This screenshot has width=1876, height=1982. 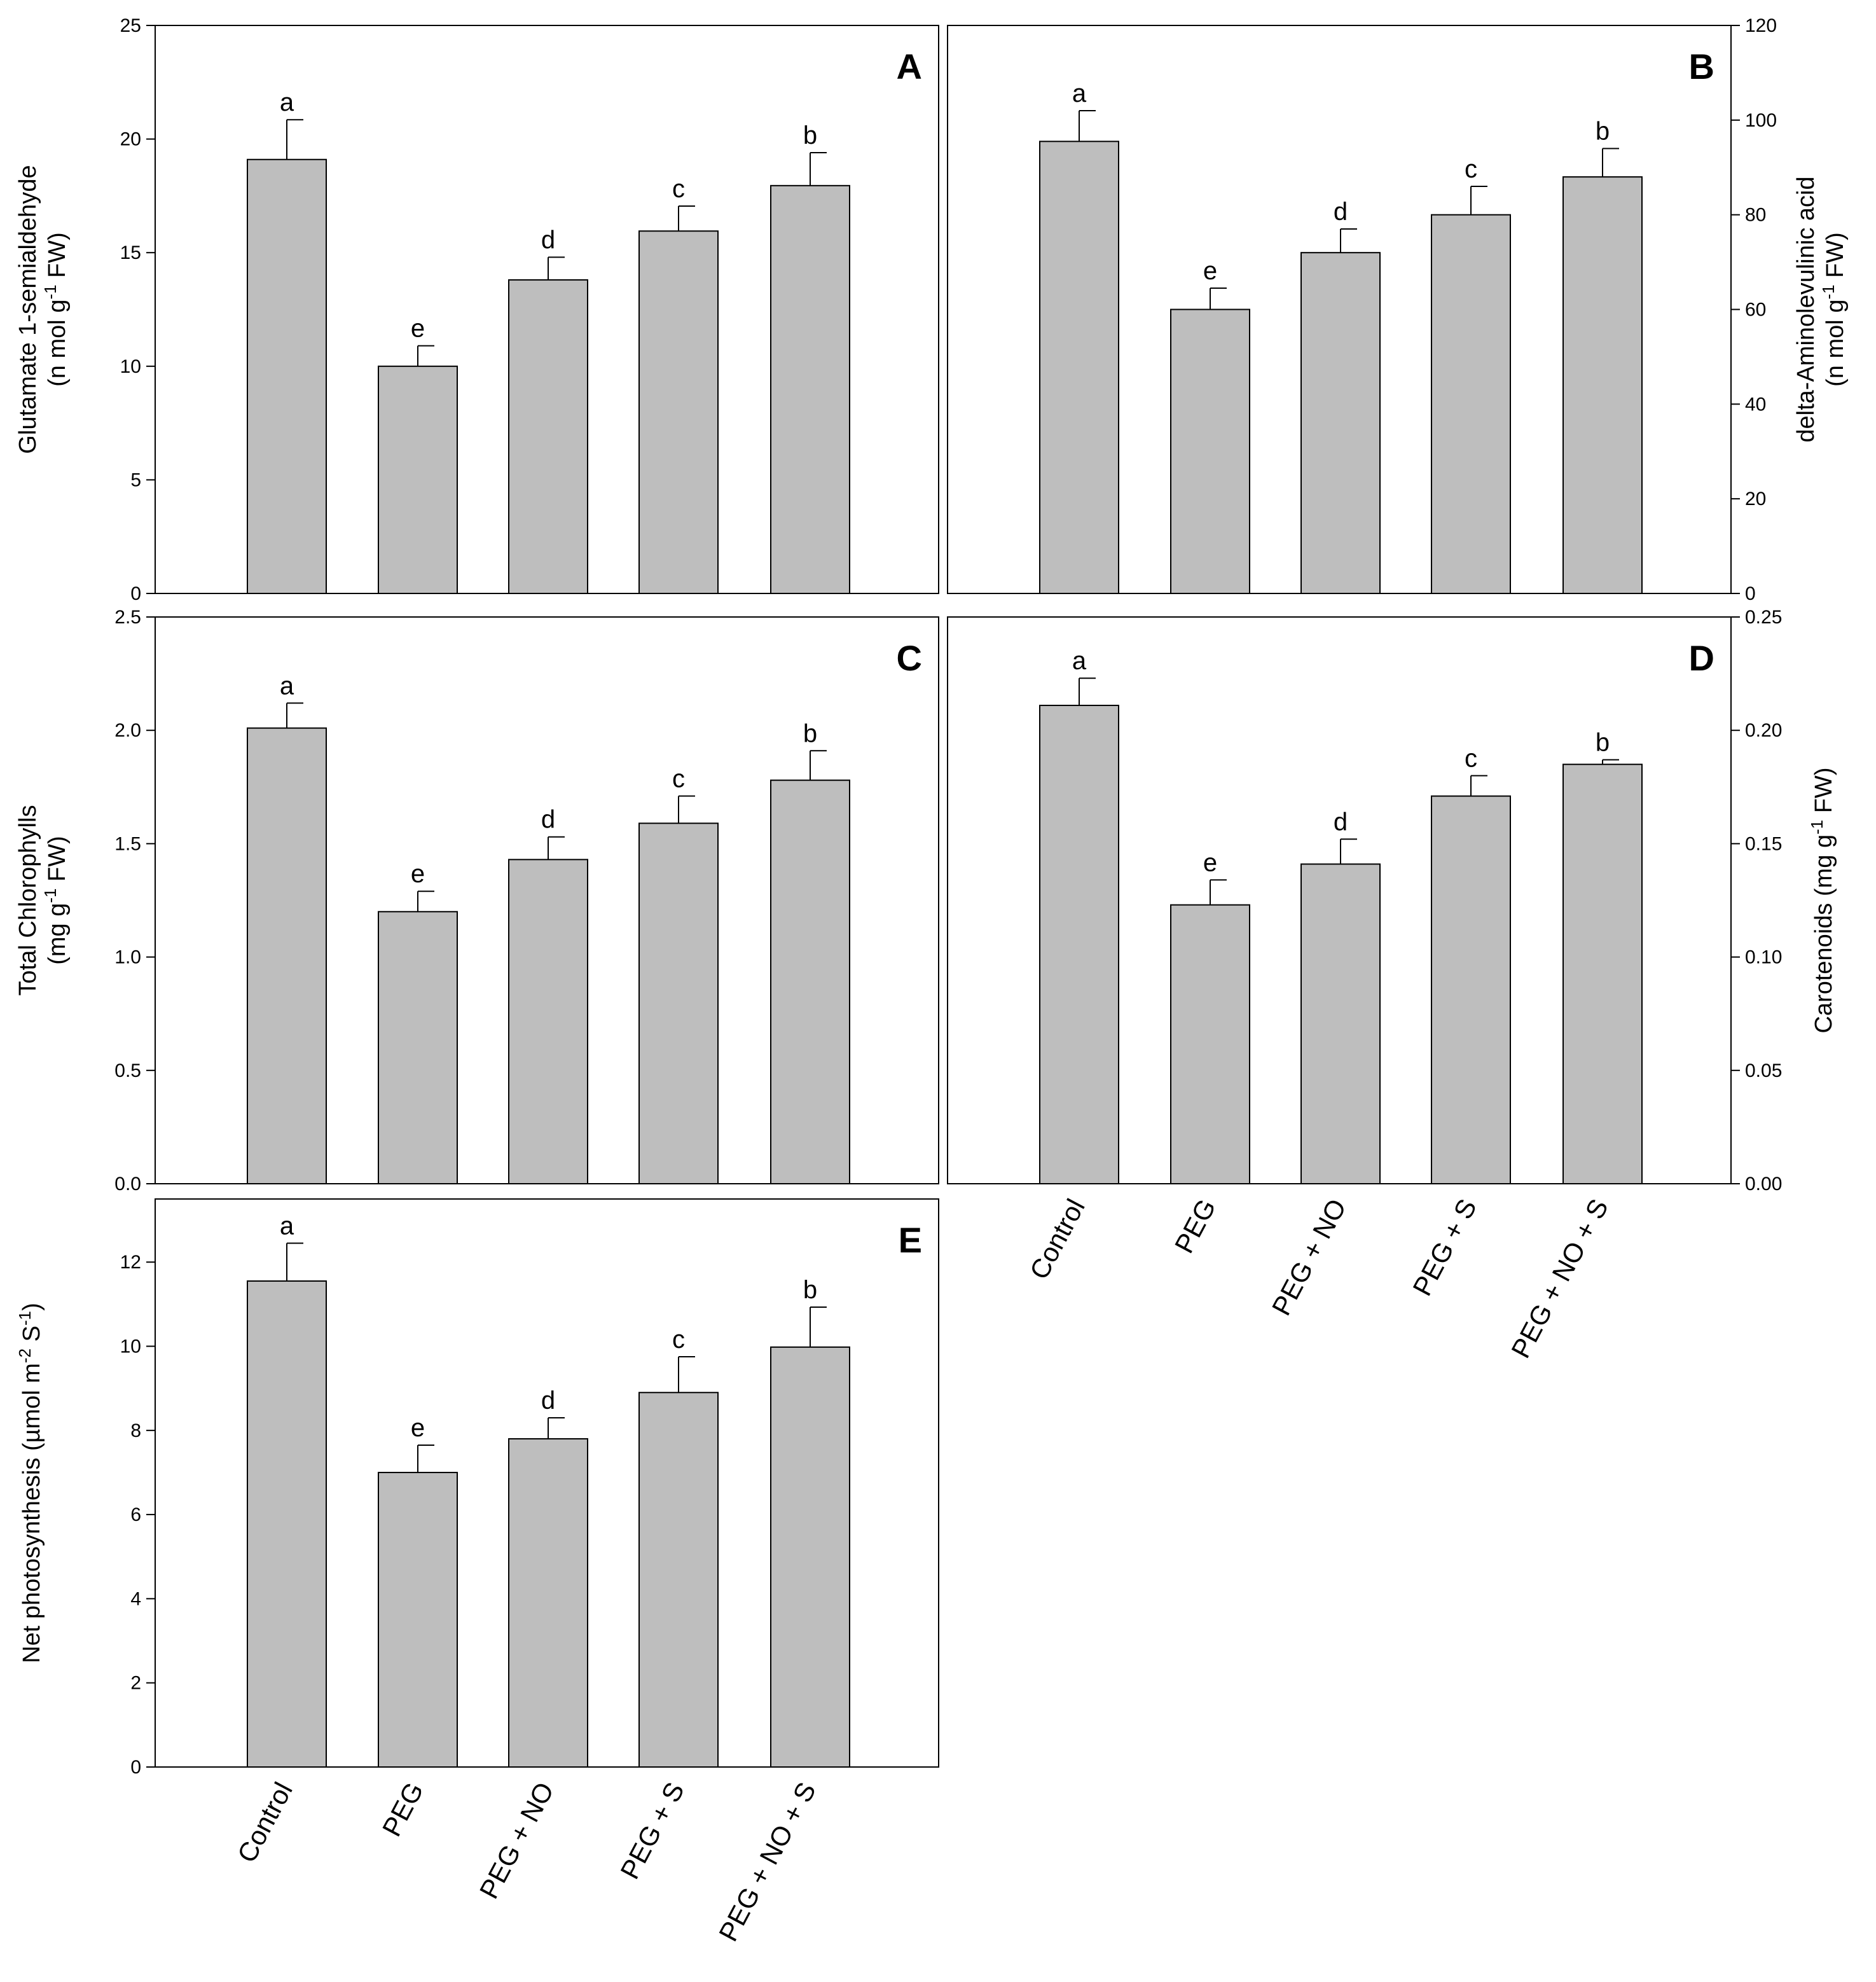 What do you see at coordinates (1763, 1070) in the screenshot?
I see `y-tick-label: 0.05` at bounding box center [1763, 1070].